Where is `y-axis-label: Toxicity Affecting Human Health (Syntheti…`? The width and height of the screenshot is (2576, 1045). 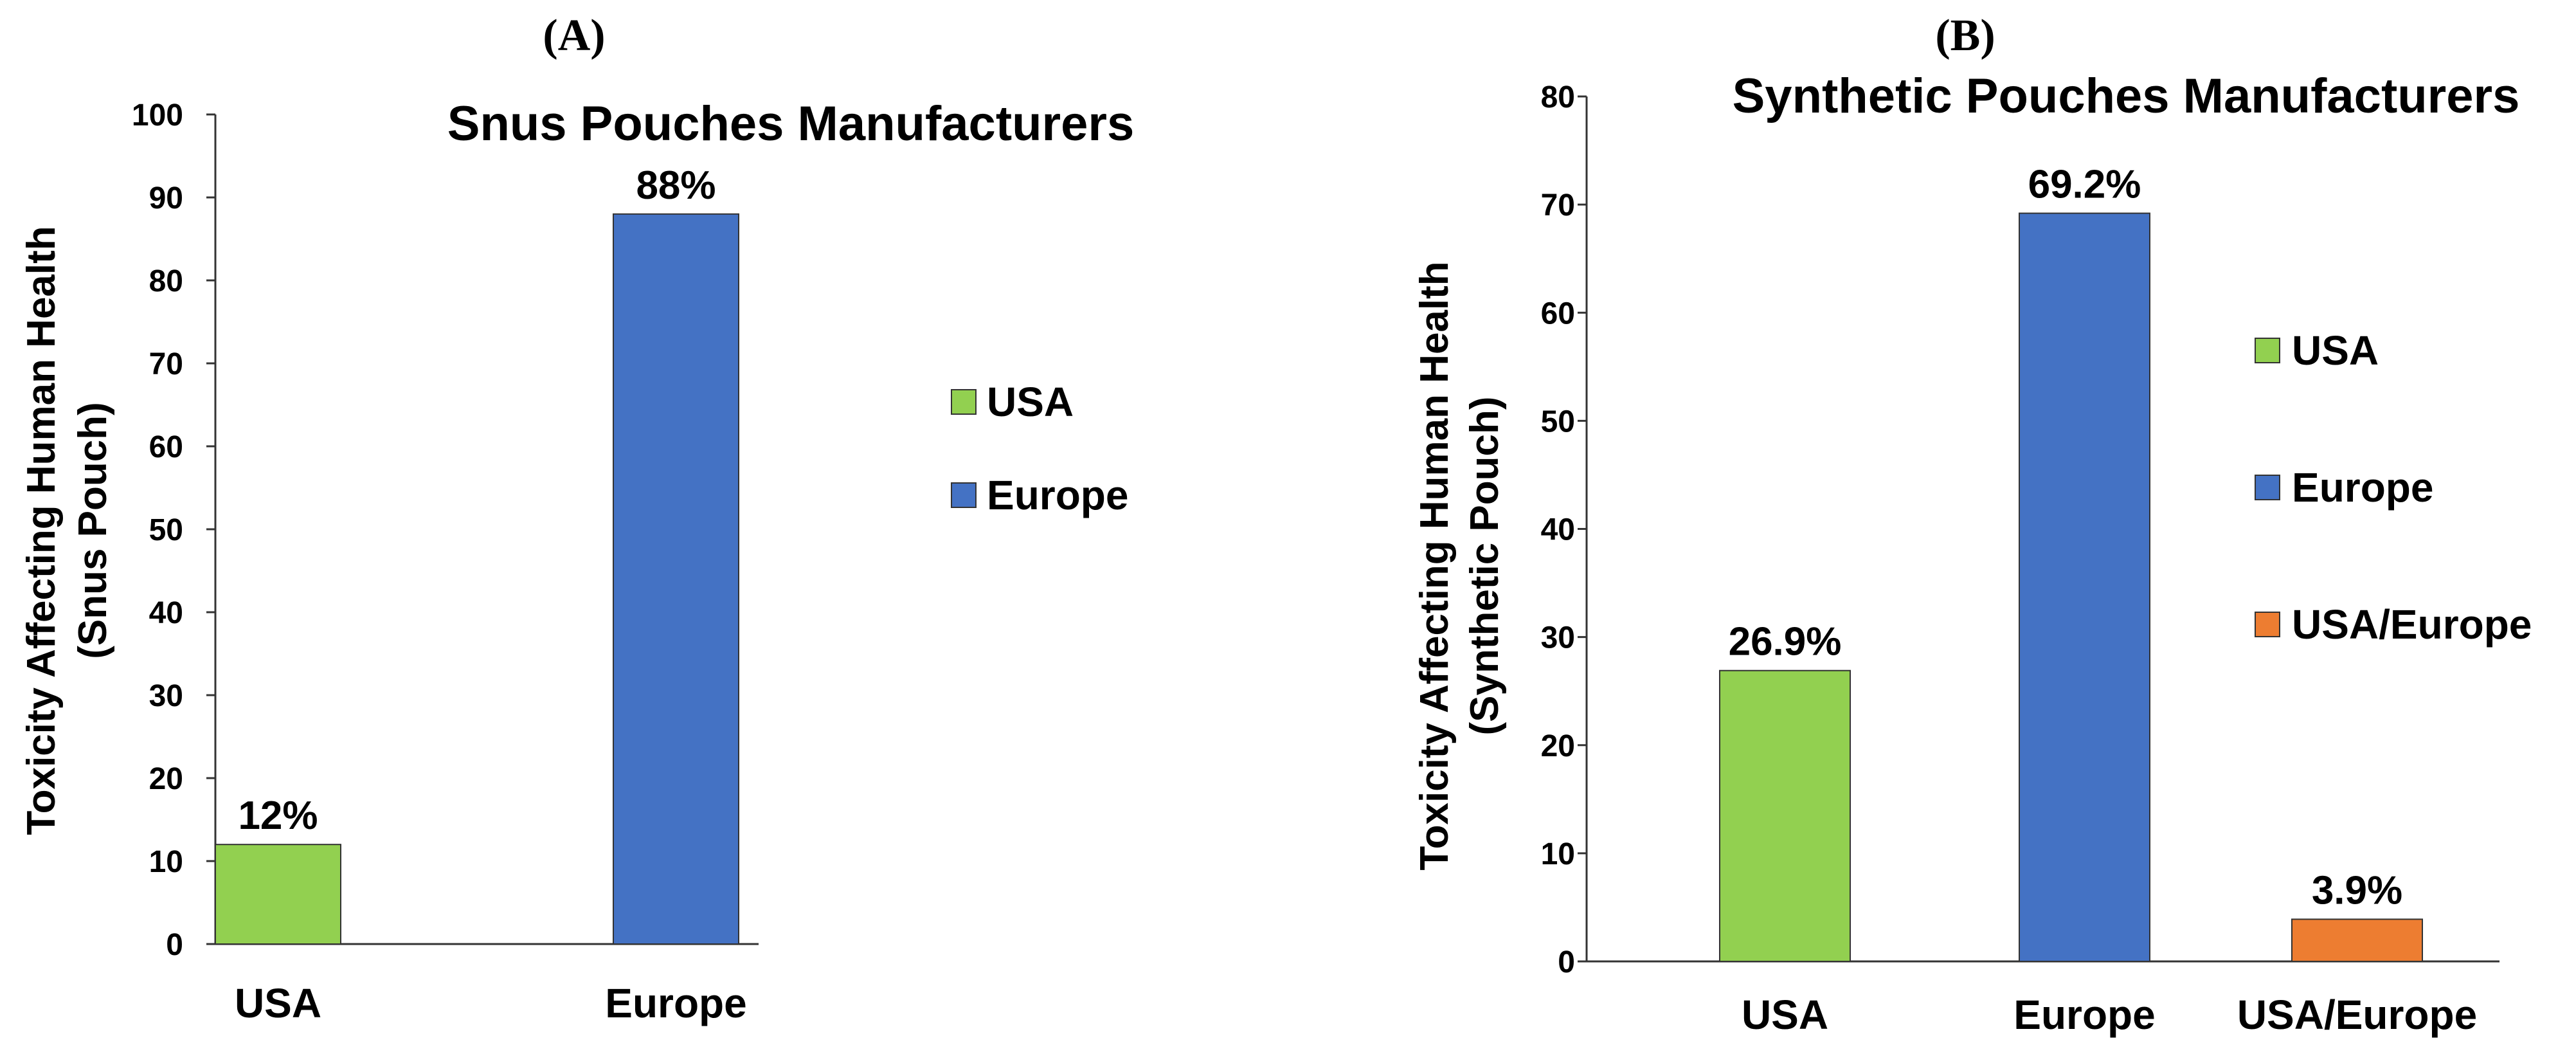 y-axis-label: Toxicity Affecting Human Health (Syntheti… is located at coordinates (1459, 565).